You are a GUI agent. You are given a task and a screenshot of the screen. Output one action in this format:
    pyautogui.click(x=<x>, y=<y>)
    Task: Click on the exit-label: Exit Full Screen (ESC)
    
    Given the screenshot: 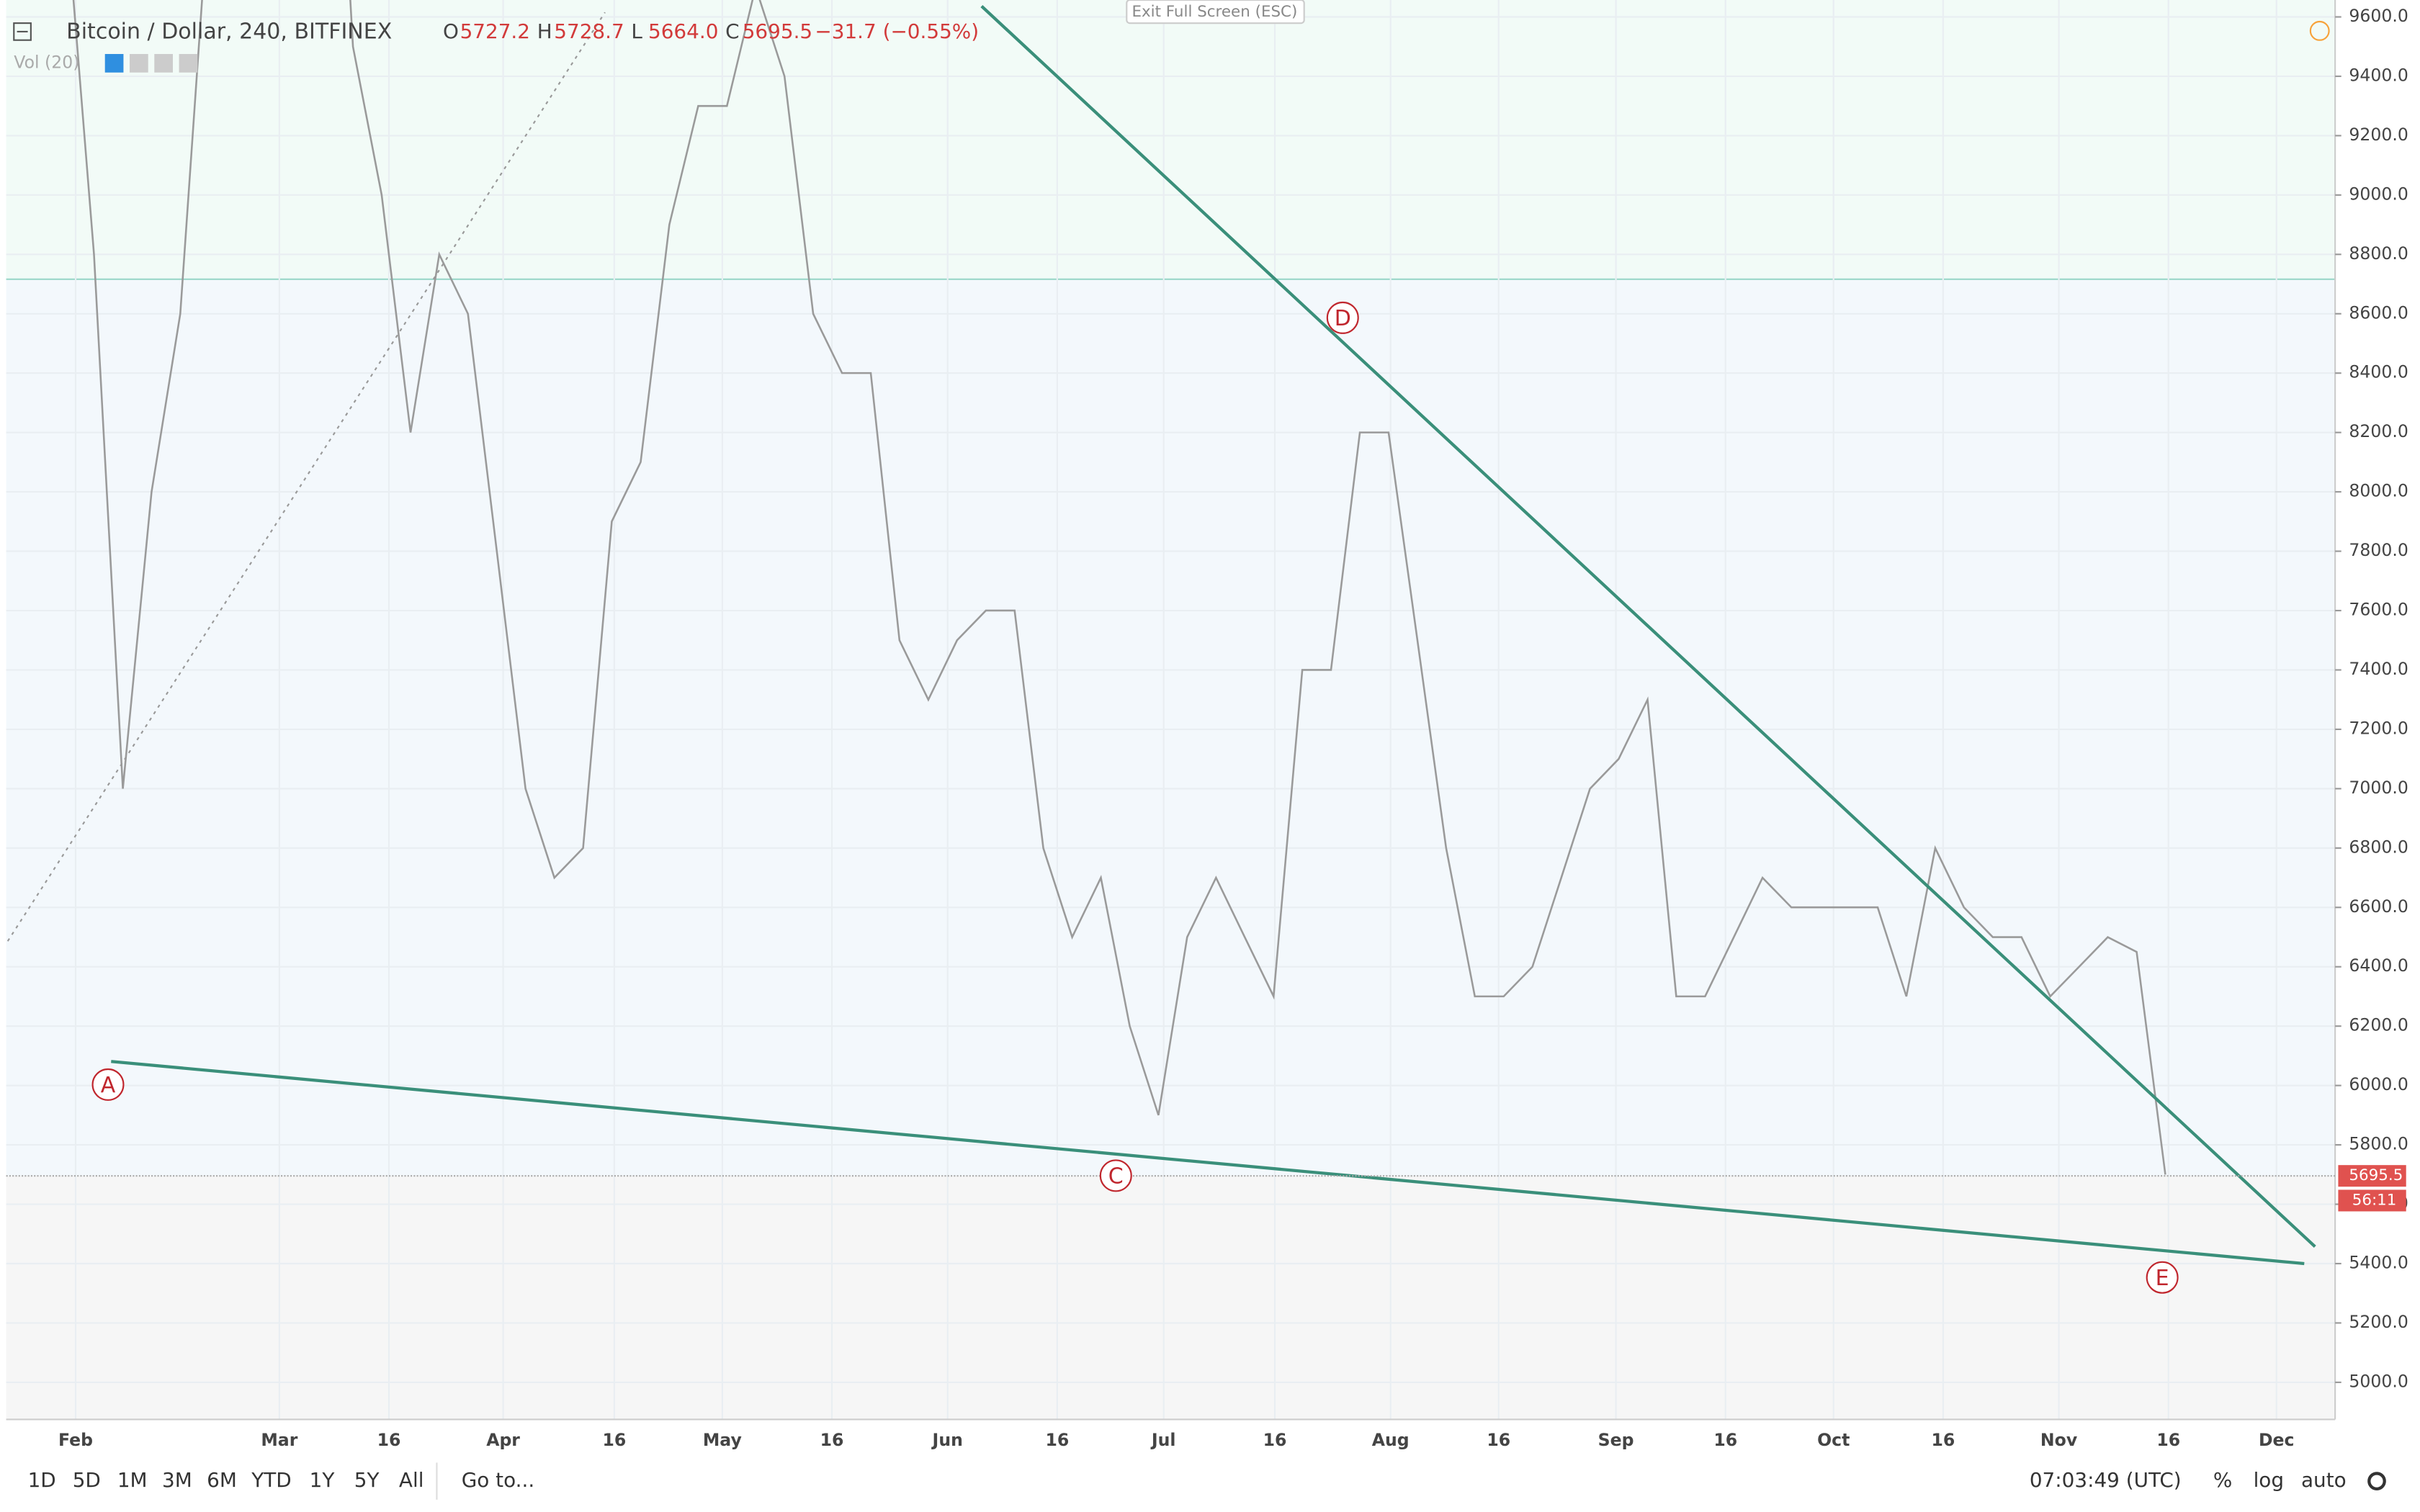 What is the action you would take?
    pyautogui.click(x=1214, y=12)
    